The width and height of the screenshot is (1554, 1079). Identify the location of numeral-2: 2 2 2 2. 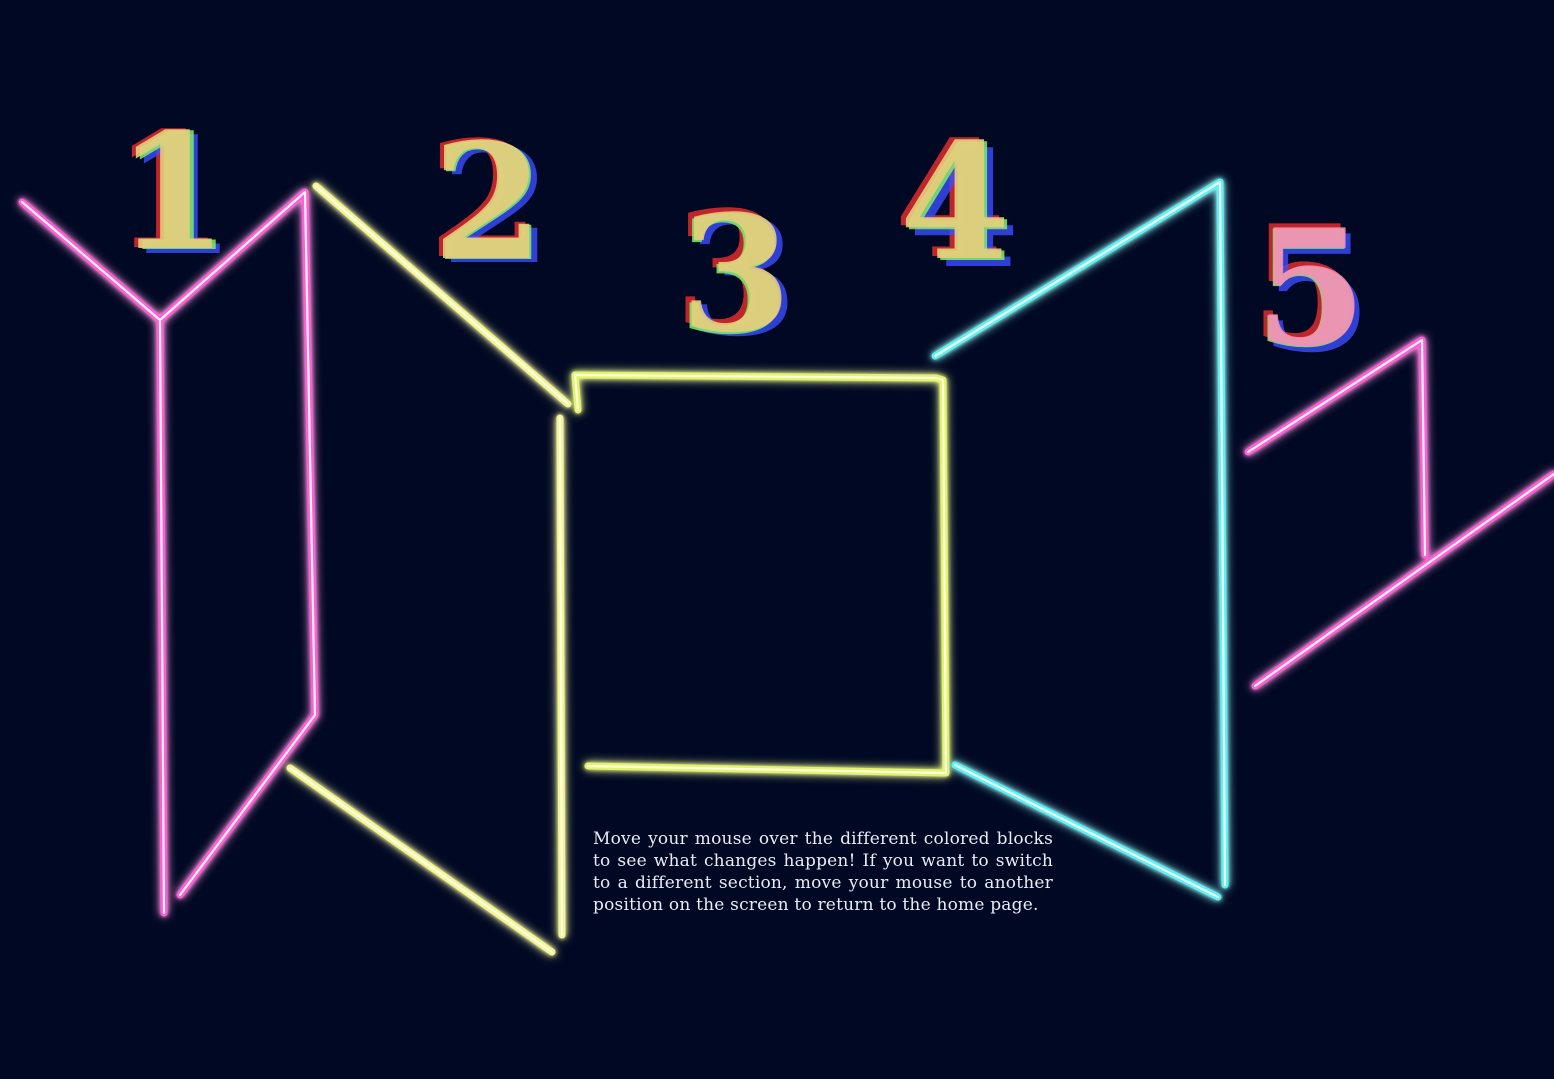
(489, 203).